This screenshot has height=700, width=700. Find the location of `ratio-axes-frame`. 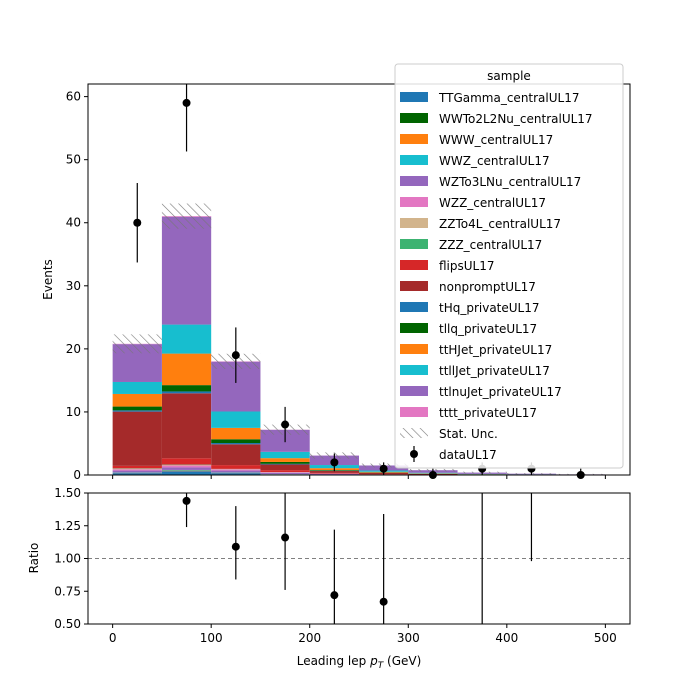

ratio-axes-frame is located at coordinates (359, 558).